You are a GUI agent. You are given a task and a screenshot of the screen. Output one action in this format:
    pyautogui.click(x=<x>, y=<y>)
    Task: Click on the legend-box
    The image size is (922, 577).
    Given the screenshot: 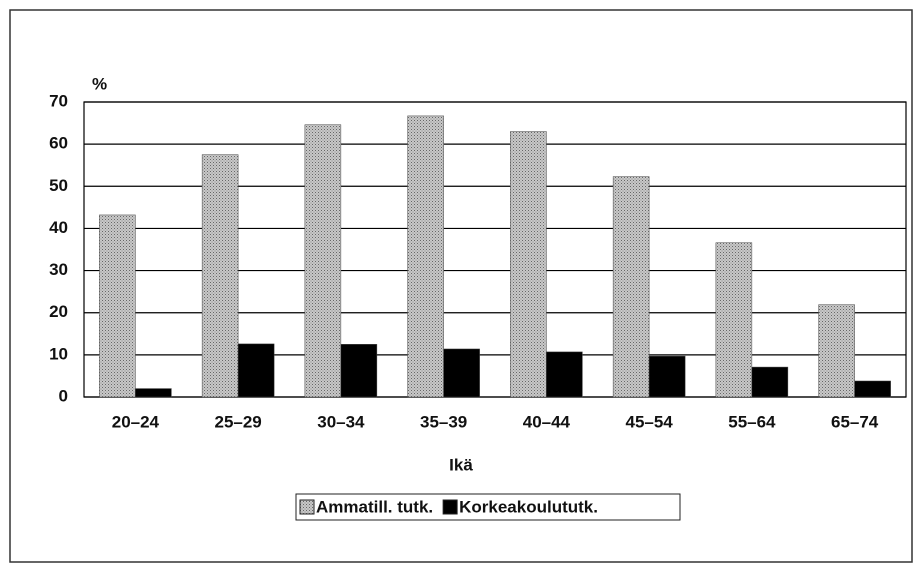 What is the action you would take?
    pyautogui.click(x=488, y=507)
    